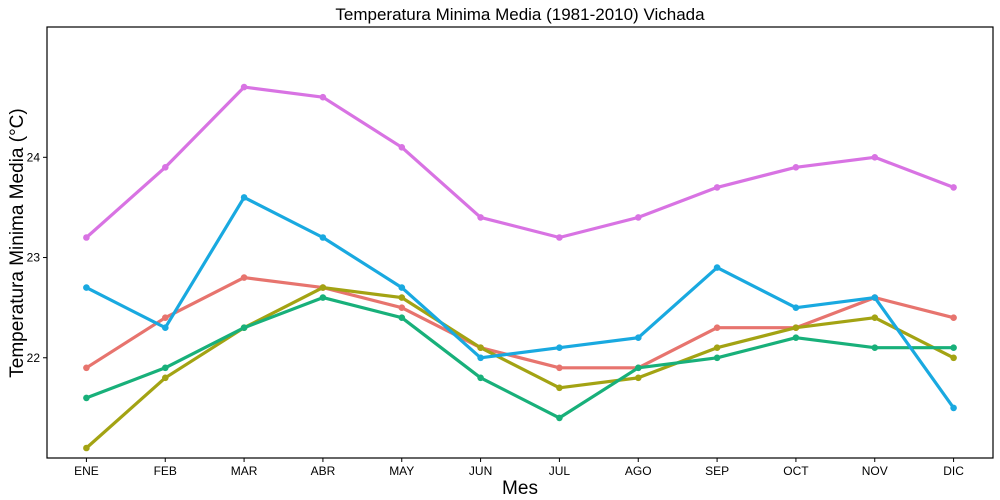 The image size is (1000, 500). I want to click on x-tick-label: ABR, so click(323, 471).